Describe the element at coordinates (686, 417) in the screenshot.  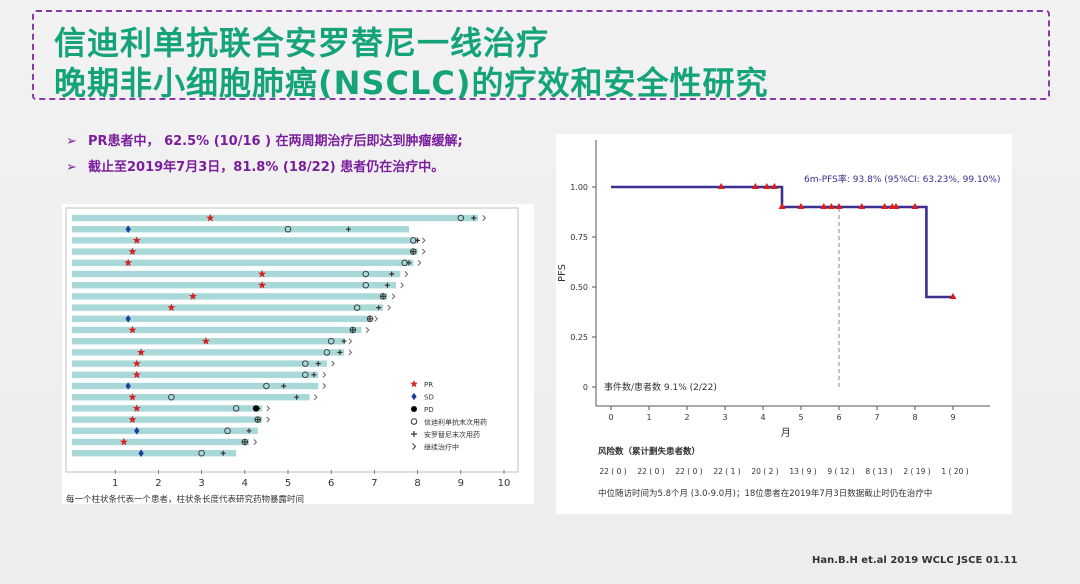
I see `km-x-tick-label: 2` at that location.